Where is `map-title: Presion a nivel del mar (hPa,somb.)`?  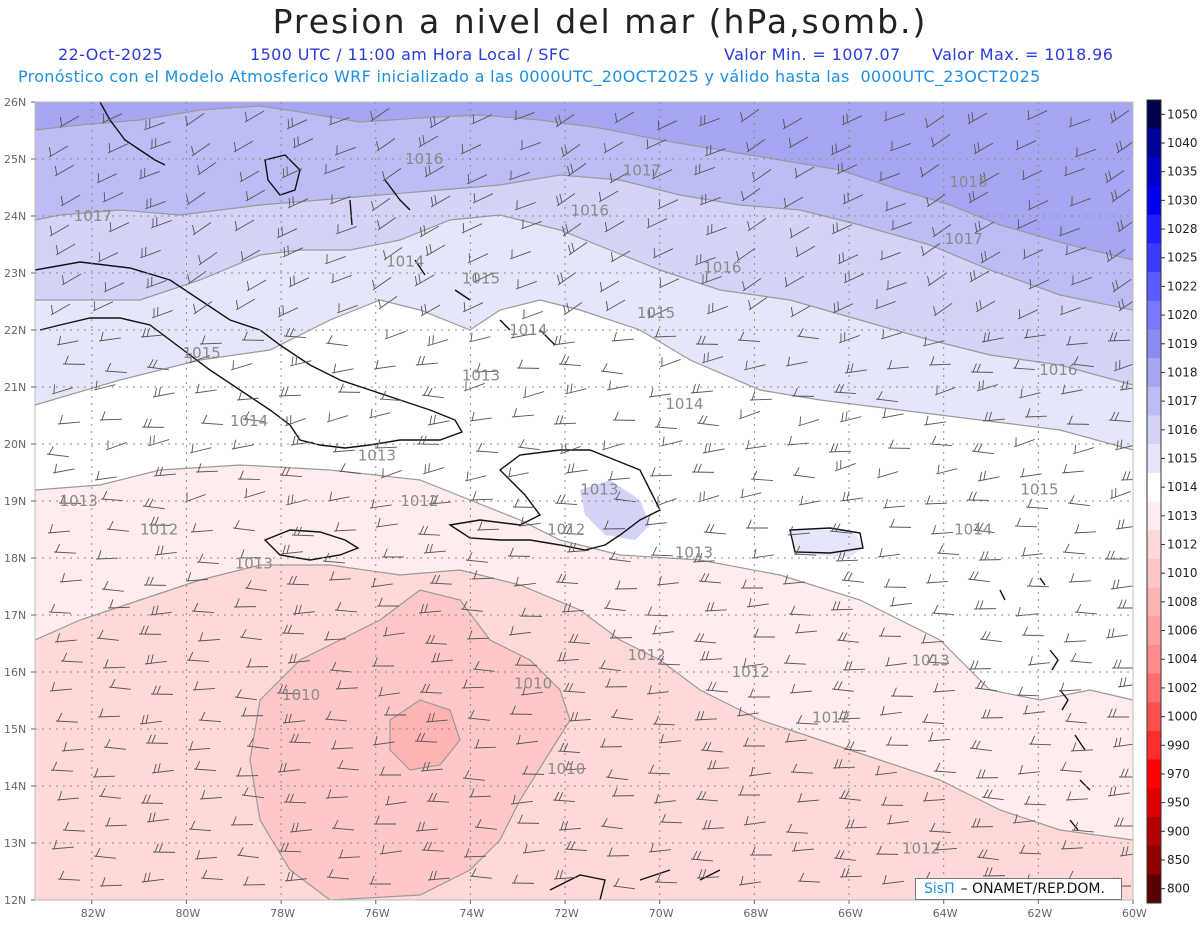
map-title: Presion a nivel del mar (hPa,somb.) is located at coordinates (600, 21).